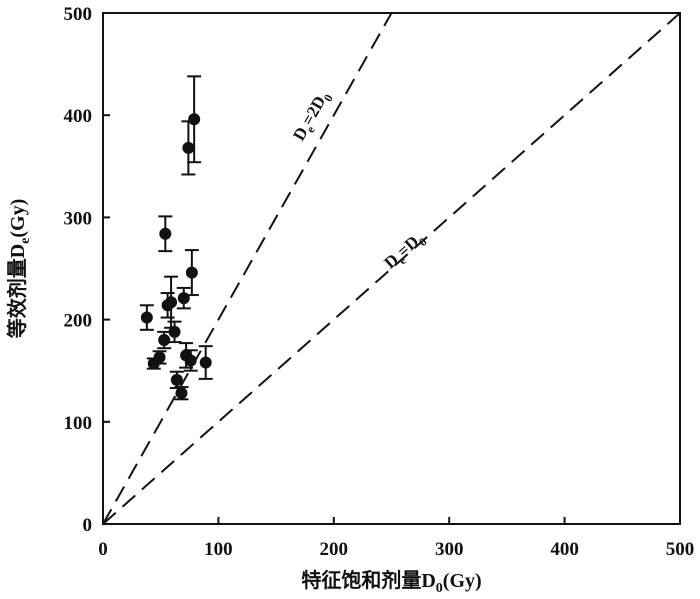  Describe the element at coordinates (218, 549) in the screenshot. I see `x-tick-label: 100` at that location.